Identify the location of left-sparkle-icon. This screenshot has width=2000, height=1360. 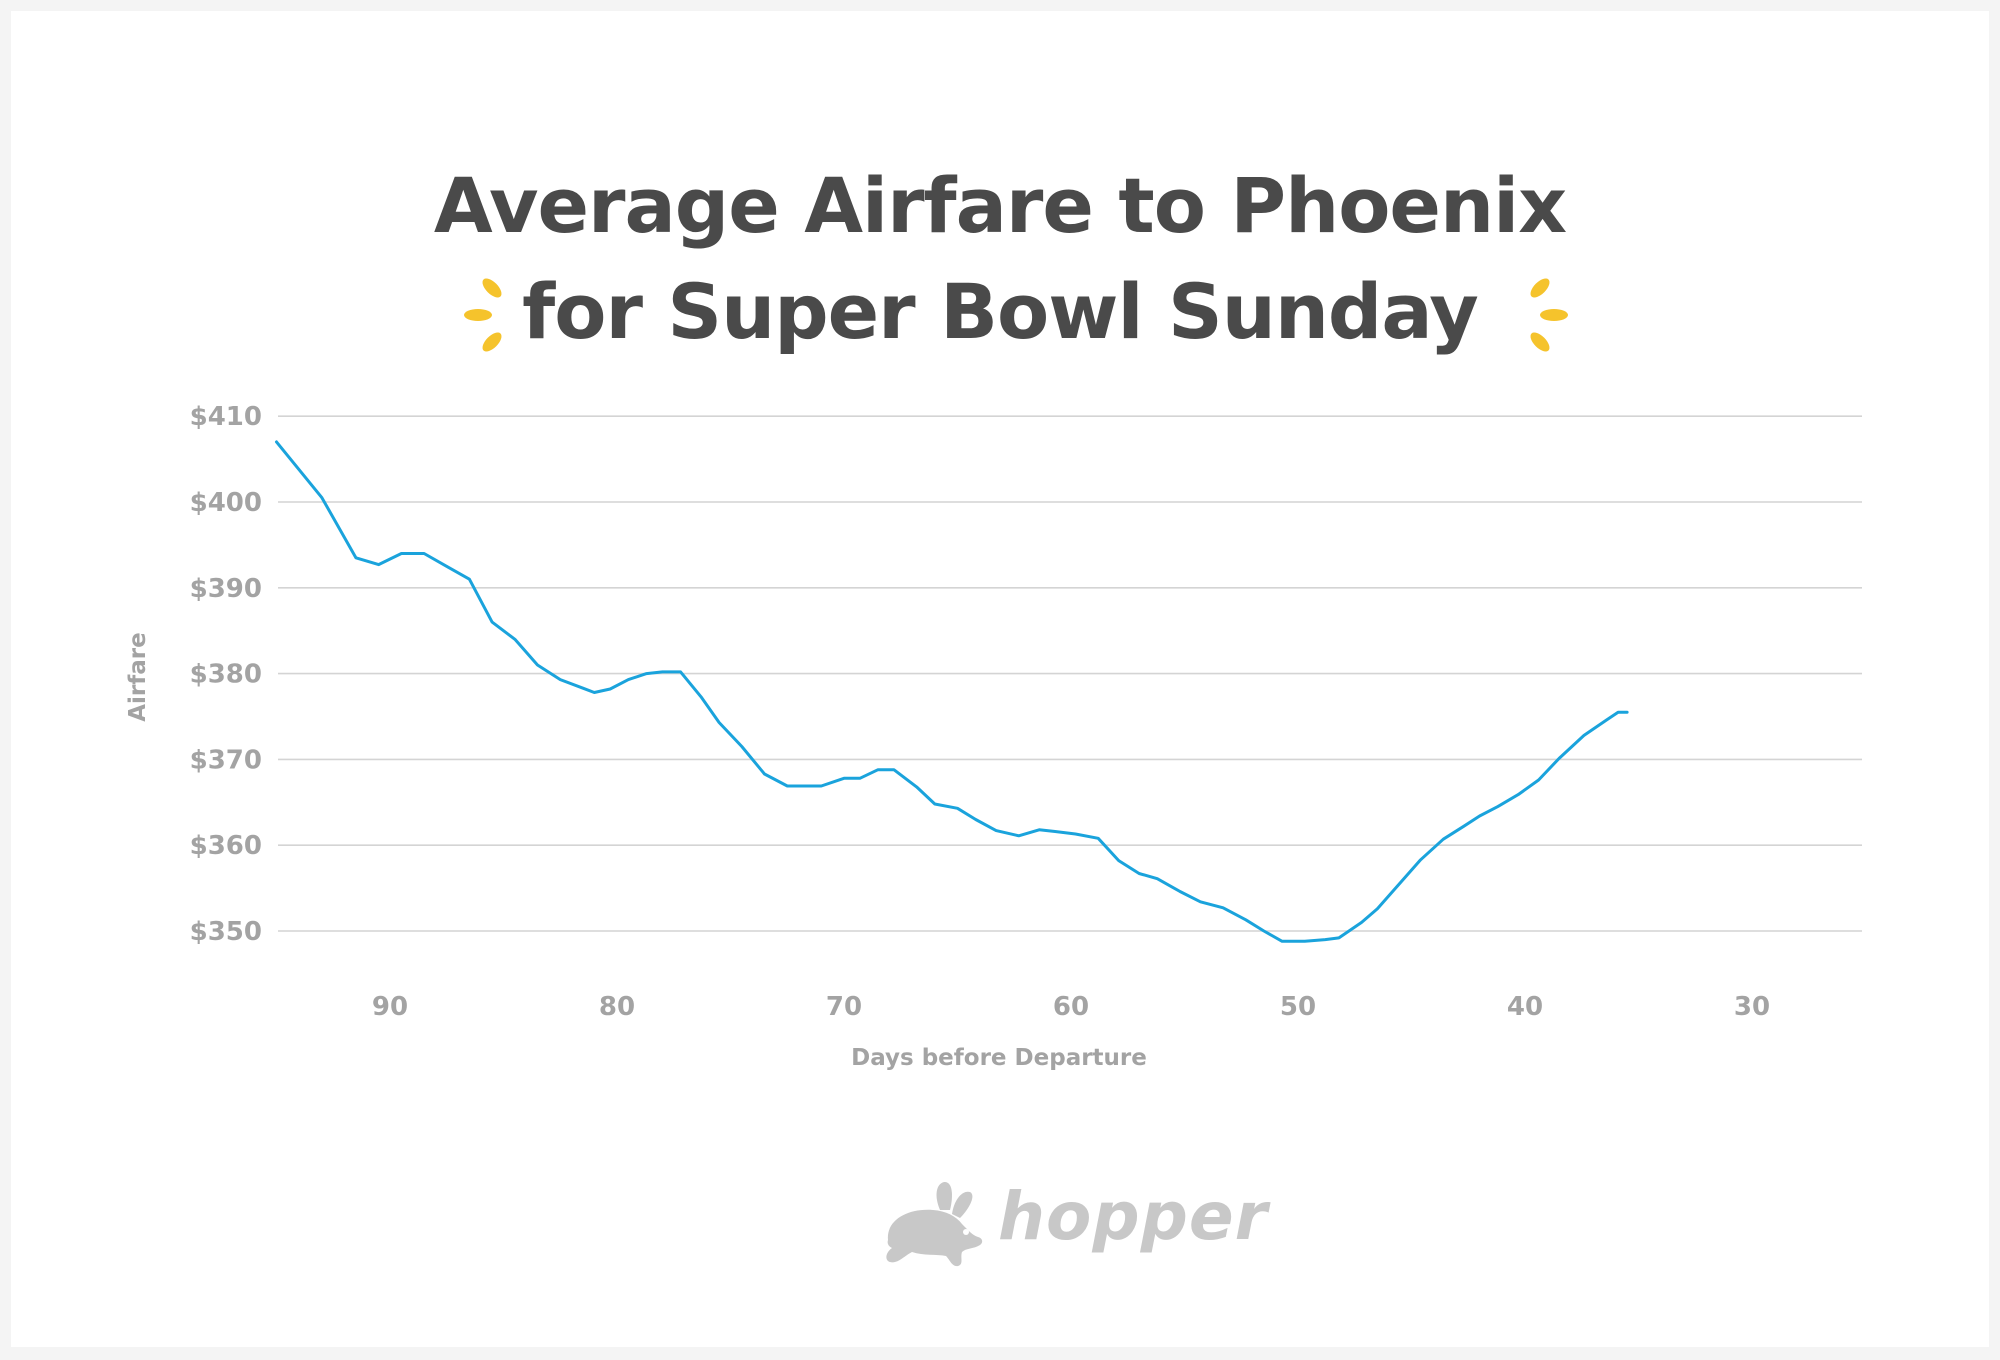
(483, 315).